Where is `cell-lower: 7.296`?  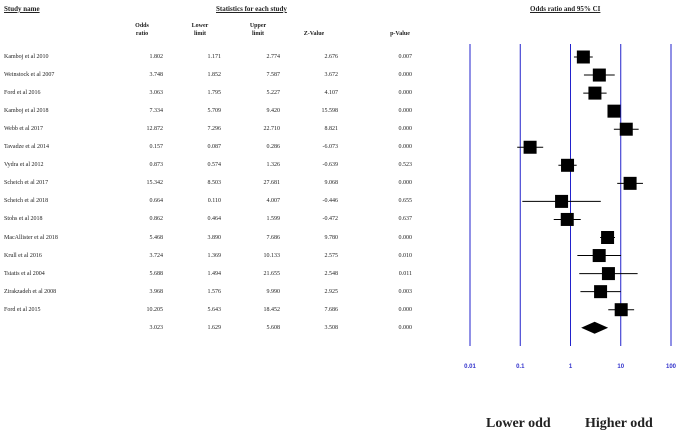 cell-lower: 7.296 is located at coordinates (214, 129).